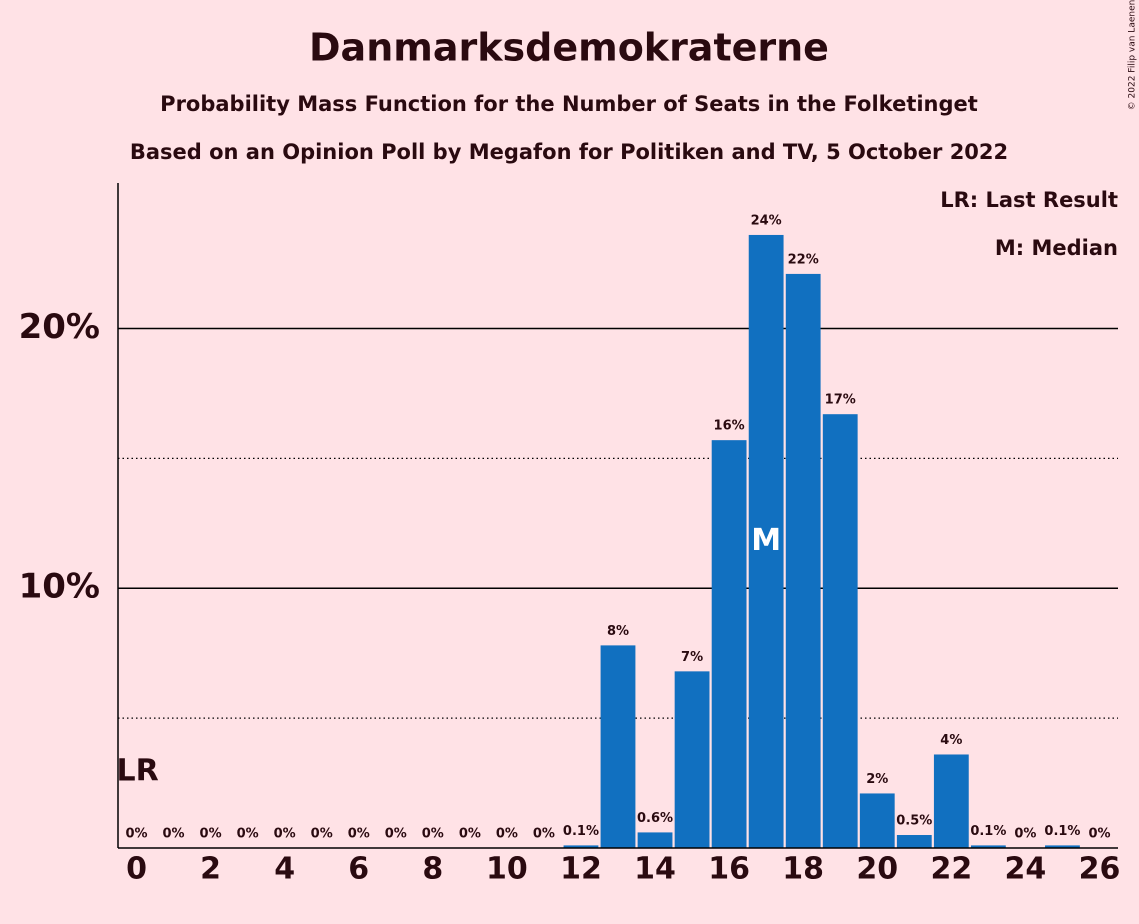 Image resolution: width=1139 pixels, height=924 pixels. What do you see at coordinates (729, 869) in the screenshot?
I see `x-tick-label: 16` at bounding box center [729, 869].